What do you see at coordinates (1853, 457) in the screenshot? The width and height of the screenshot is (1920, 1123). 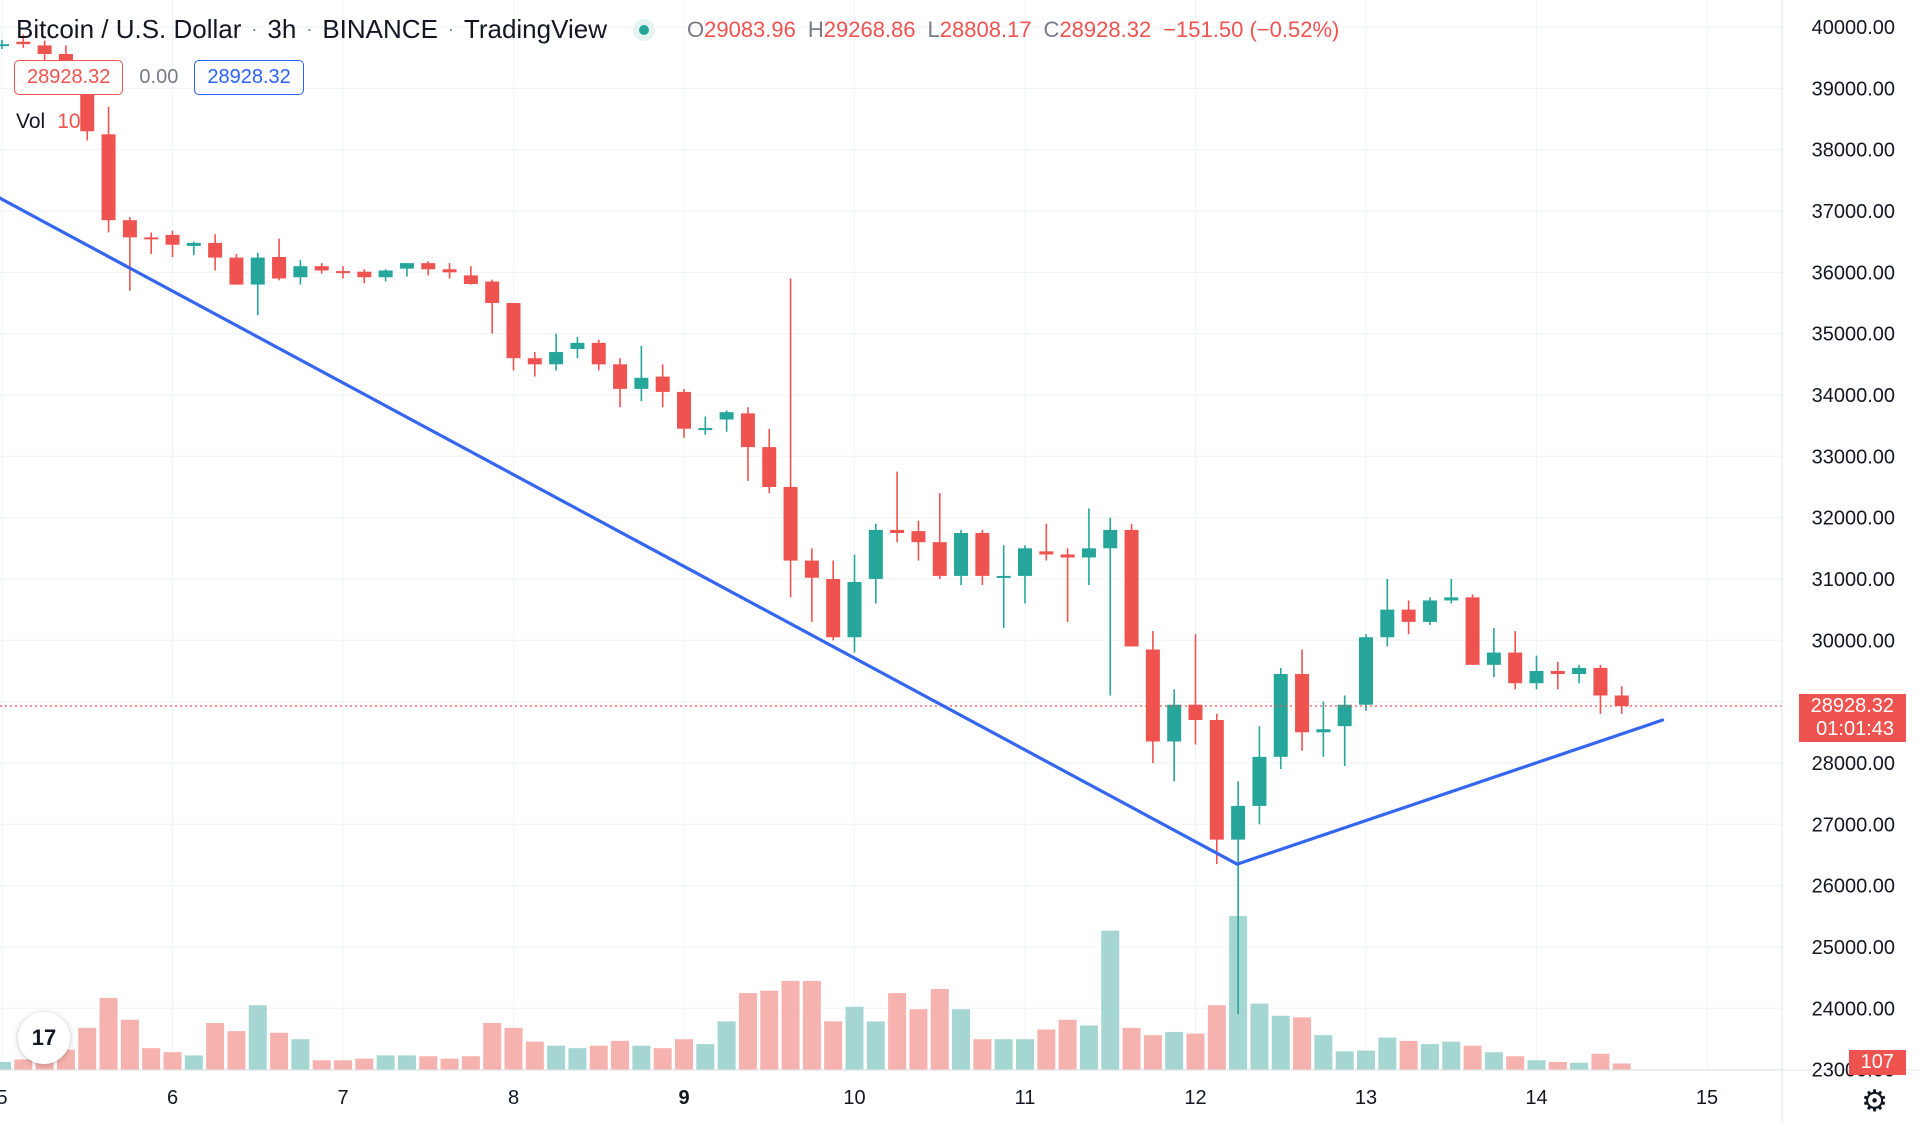 I see `price-tick-label: 33000.00` at bounding box center [1853, 457].